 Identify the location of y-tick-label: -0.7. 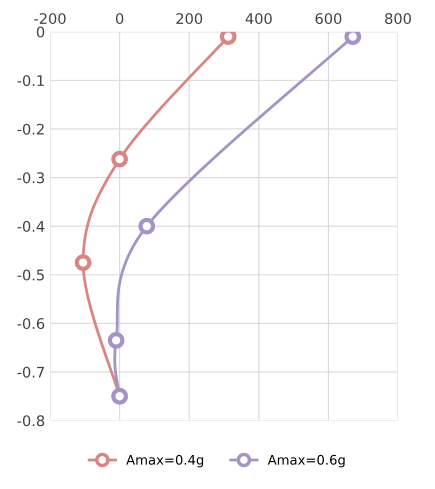
(30, 372).